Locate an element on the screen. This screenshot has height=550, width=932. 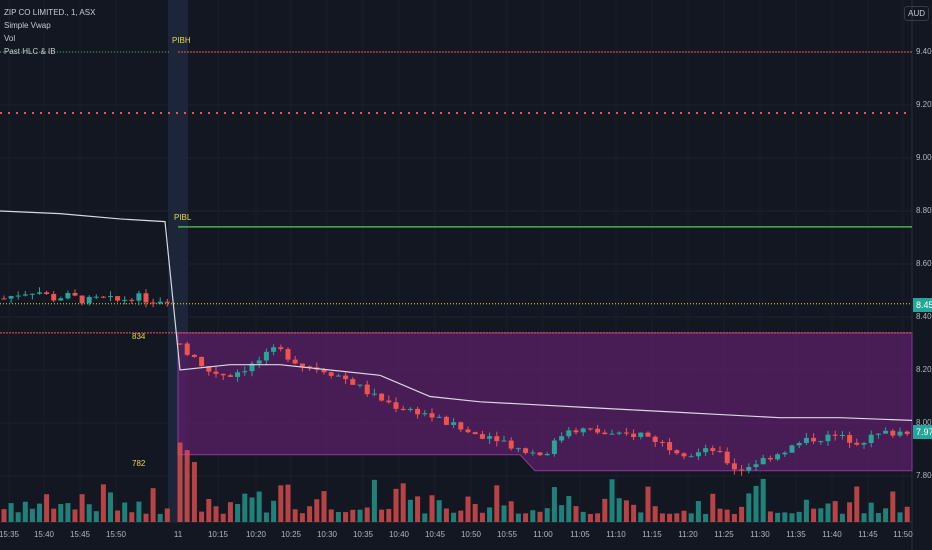
currency-button: AUD is located at coordinates (916, 13).